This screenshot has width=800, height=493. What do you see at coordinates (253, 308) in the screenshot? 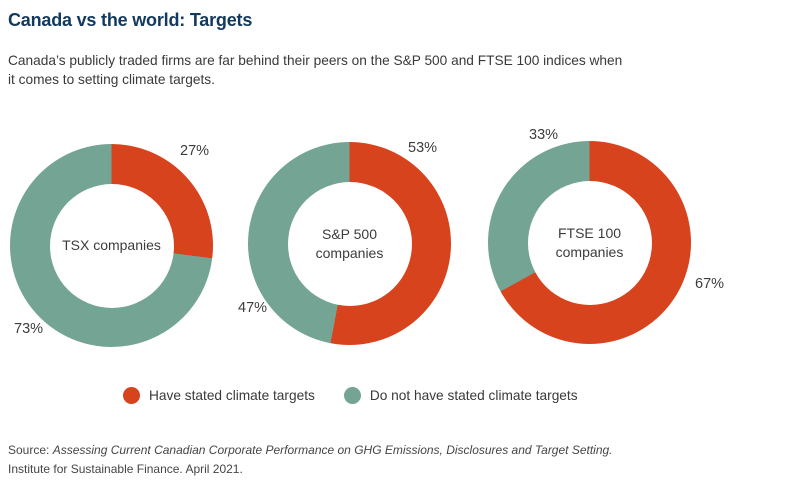
I see `pct-label-not-have: 47%` at bounding box center [253, 308].